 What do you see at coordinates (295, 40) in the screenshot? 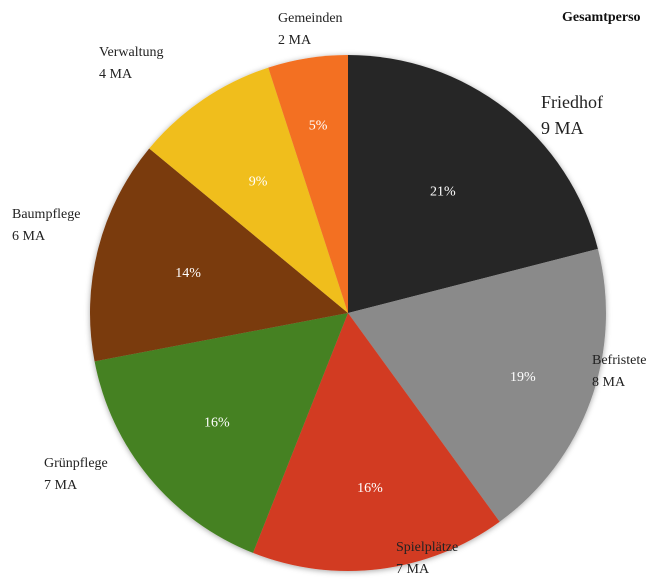
I see `category-count-gemeinden: 2 MA` at bounding box center [295, 40].